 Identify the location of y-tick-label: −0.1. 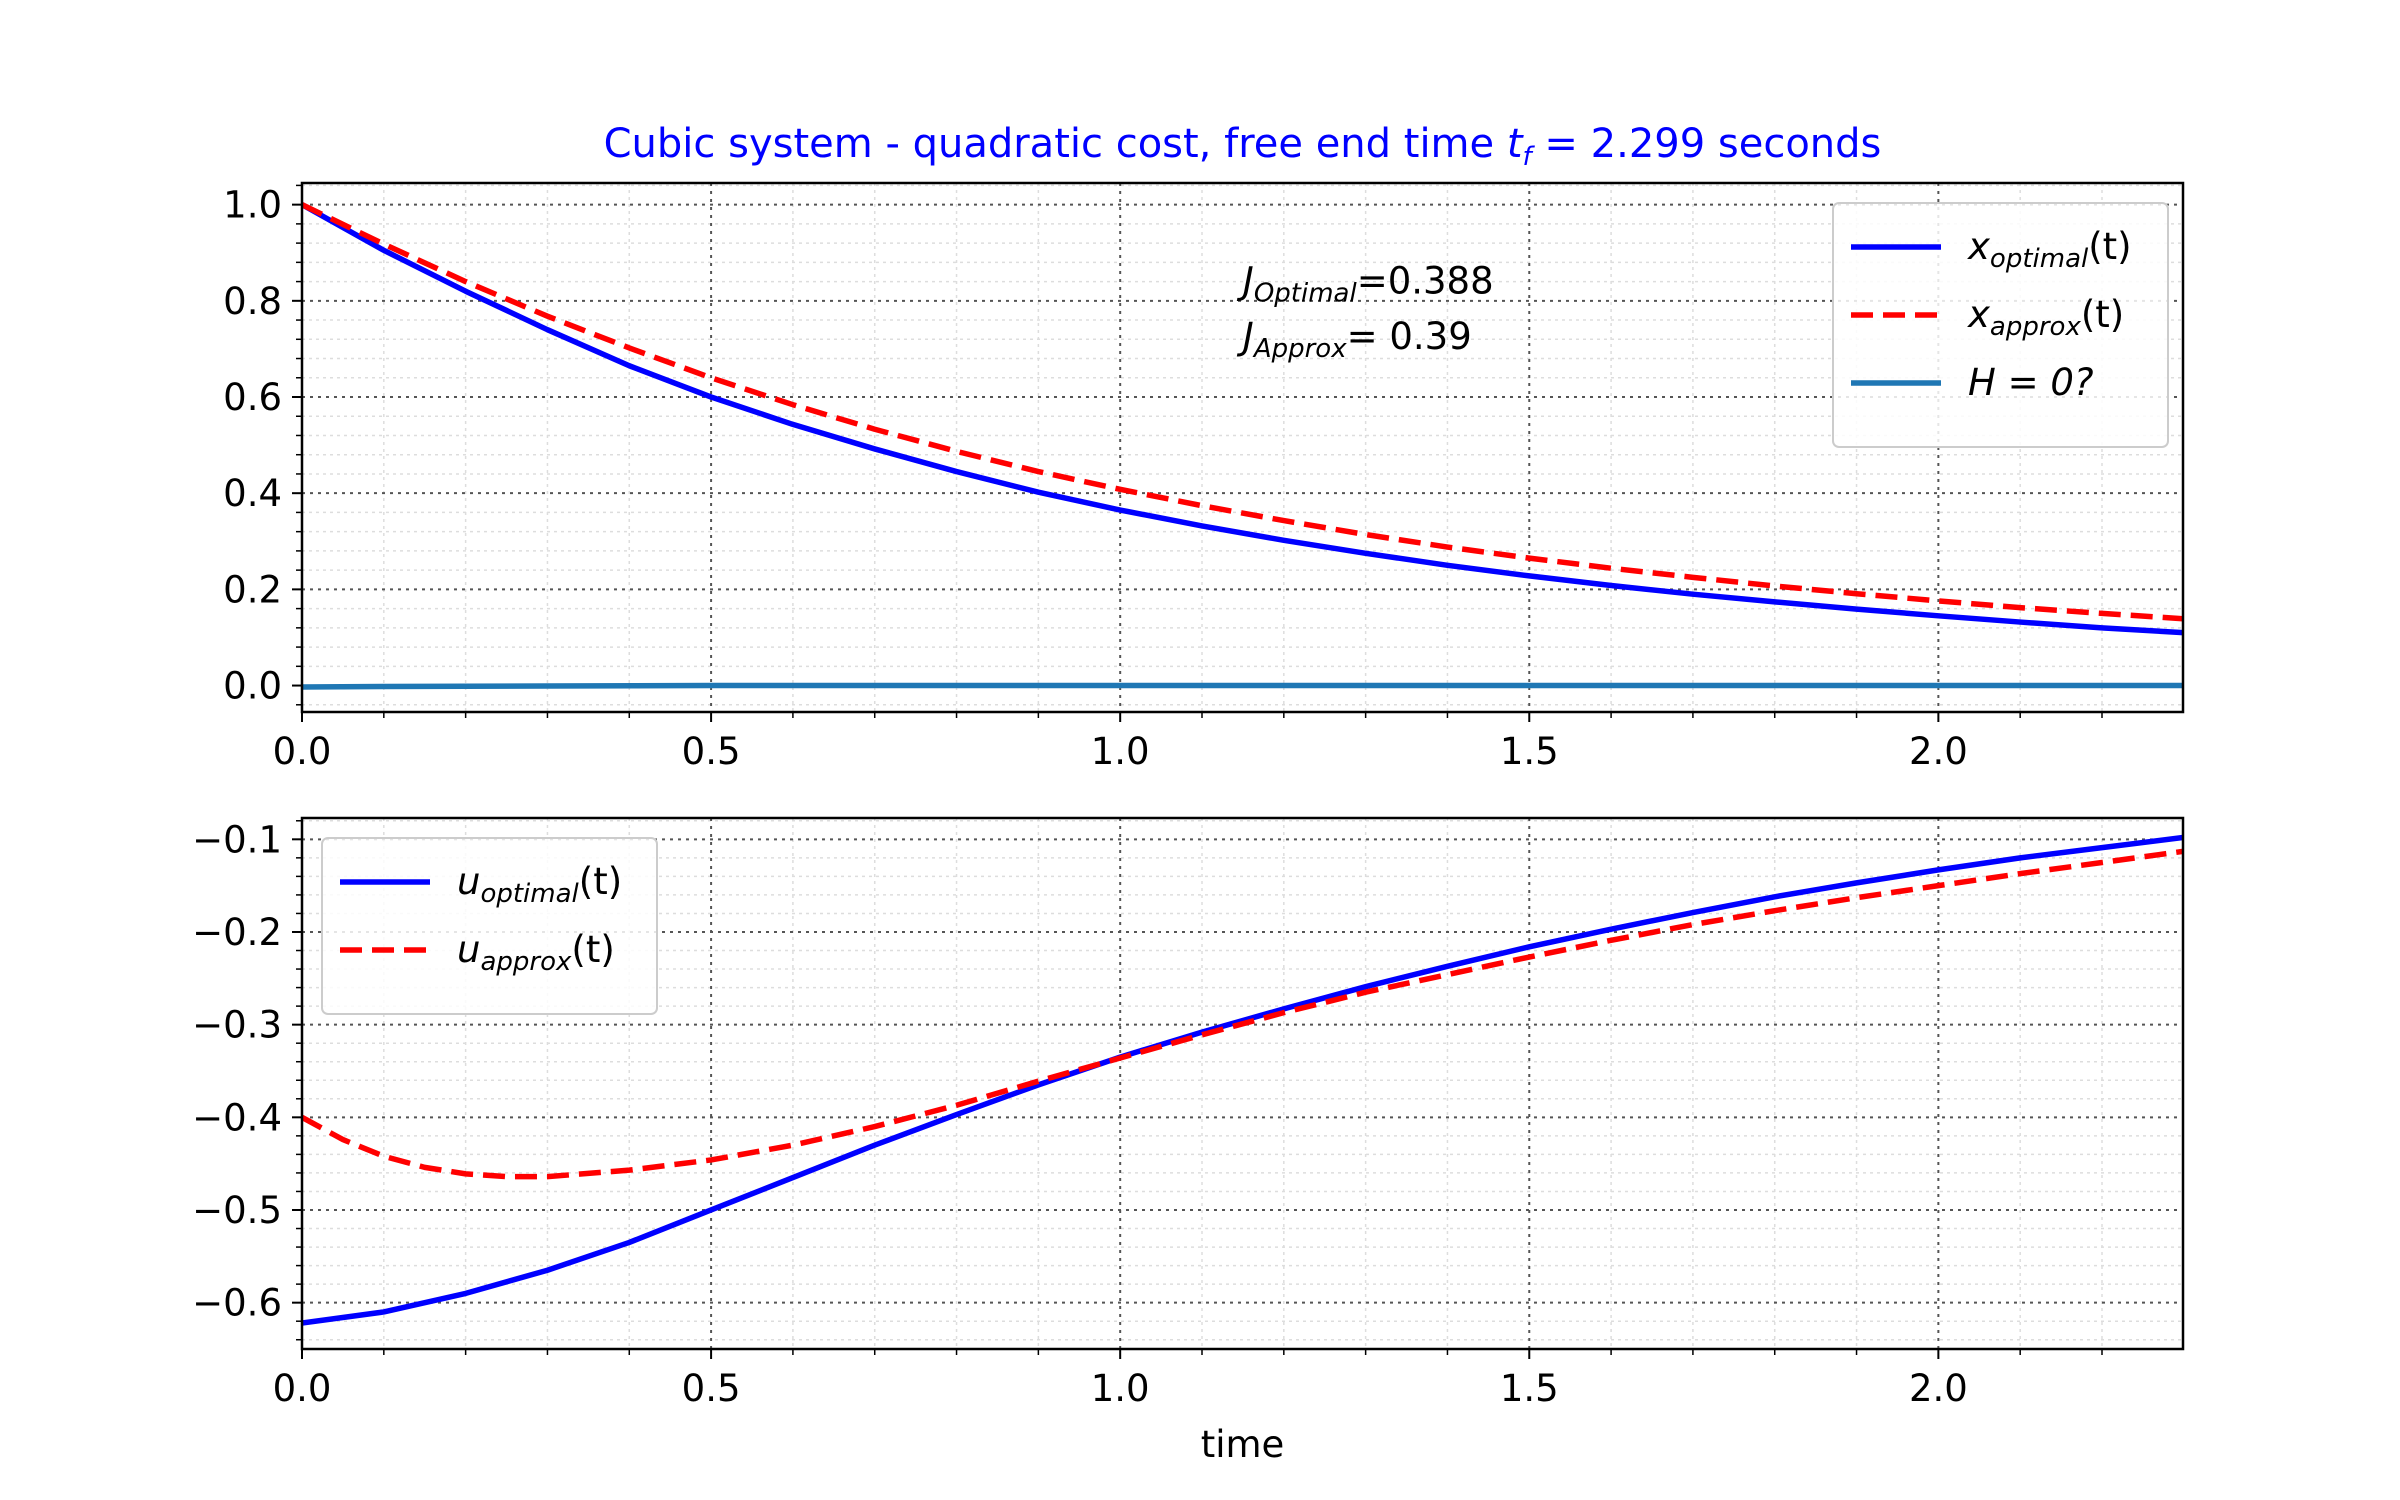
(237, 839).